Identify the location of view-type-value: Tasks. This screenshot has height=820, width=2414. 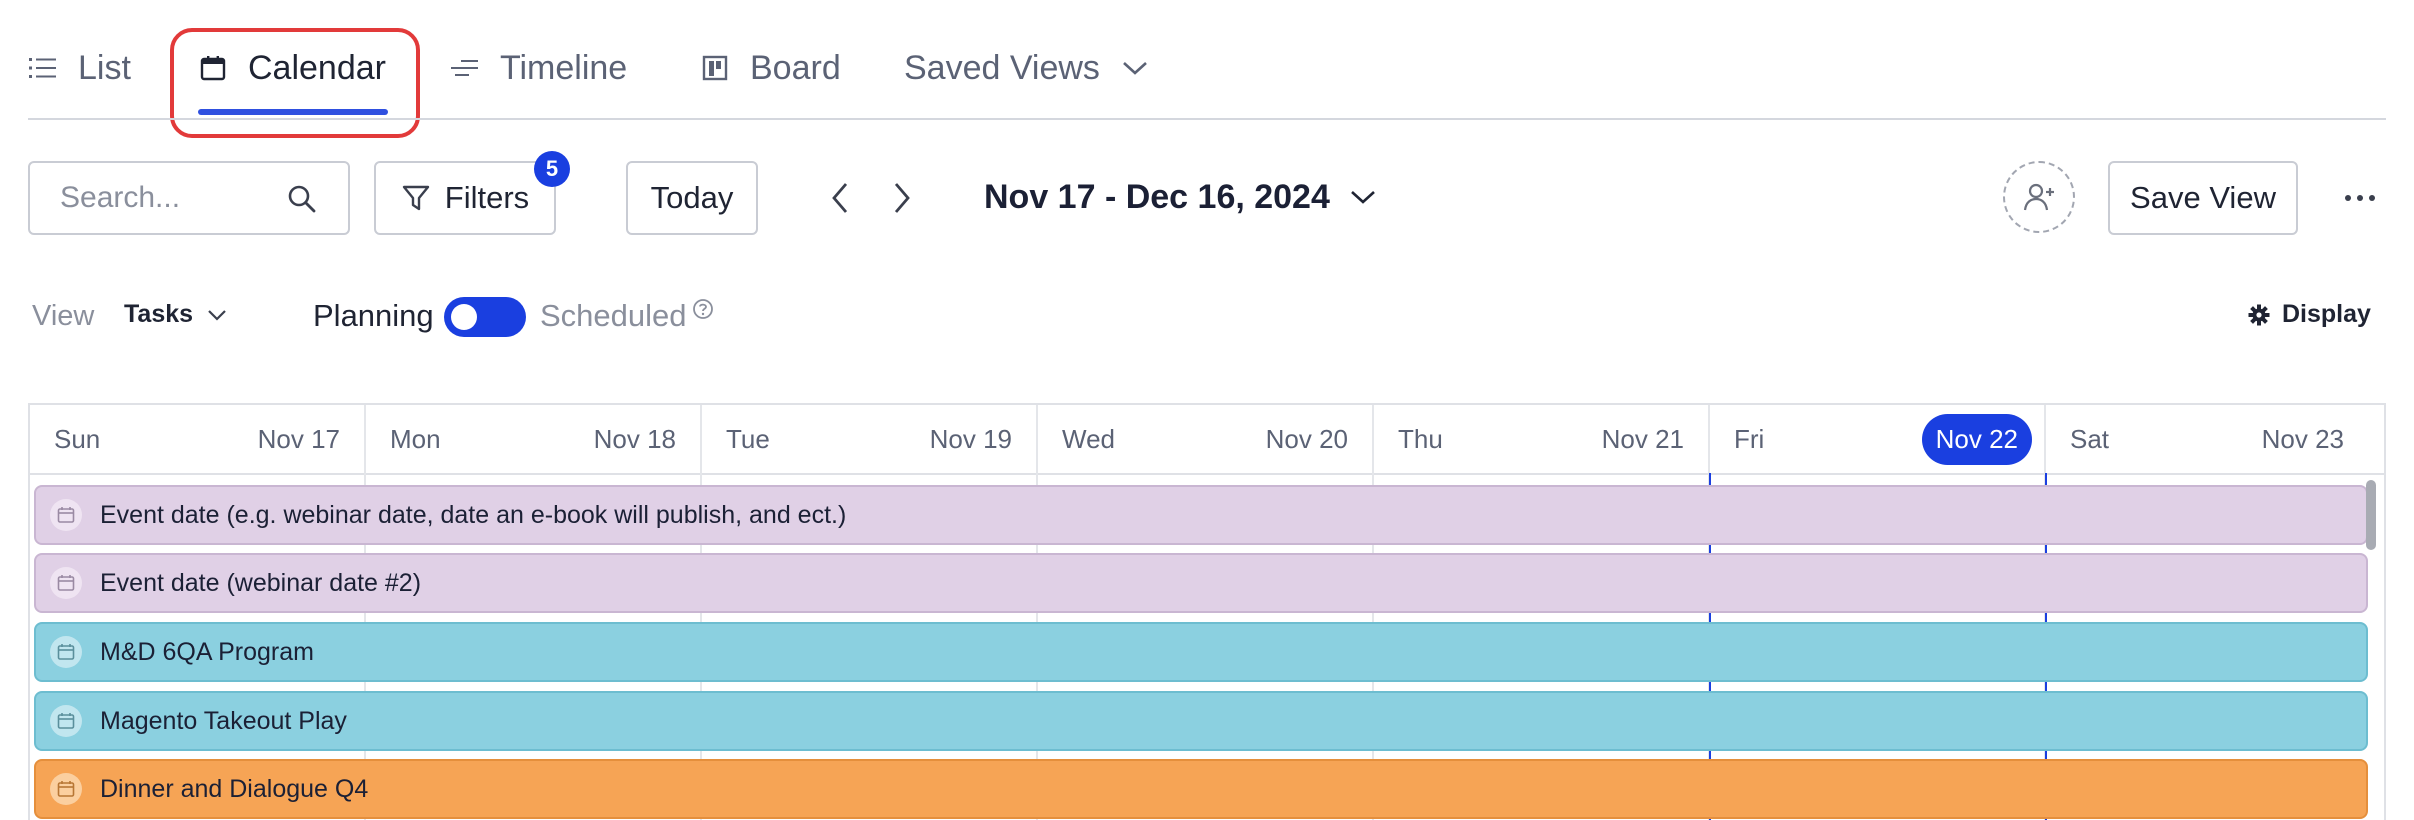
(159, 314).